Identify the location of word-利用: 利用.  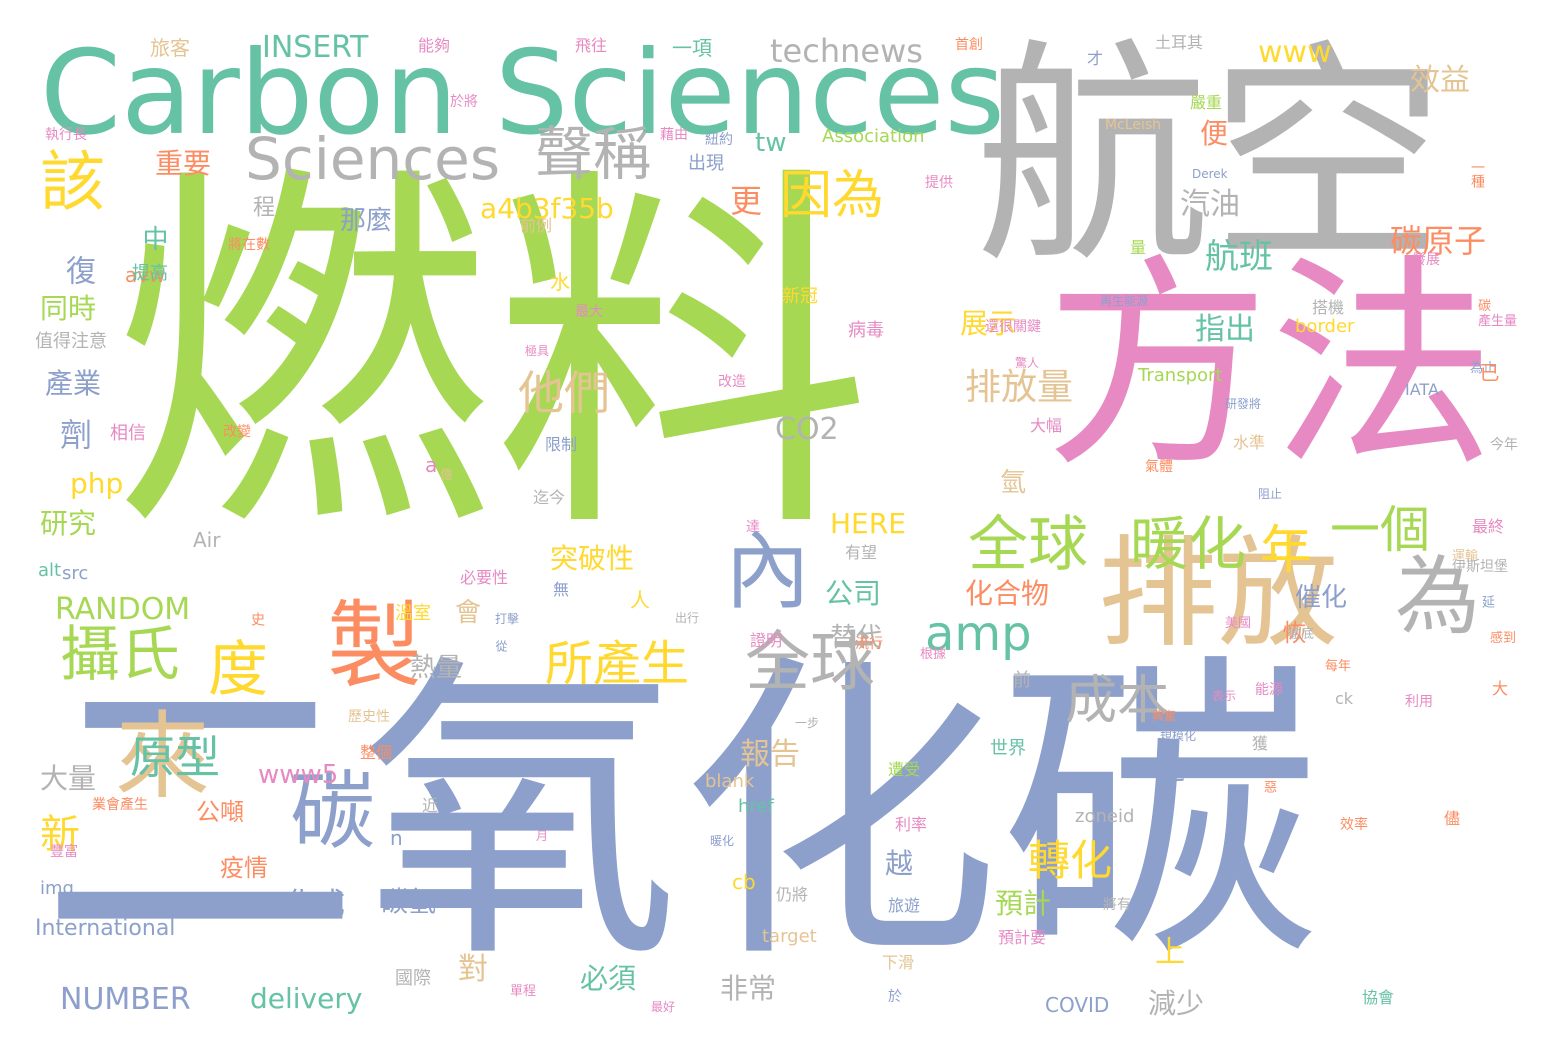
(1419, 702).